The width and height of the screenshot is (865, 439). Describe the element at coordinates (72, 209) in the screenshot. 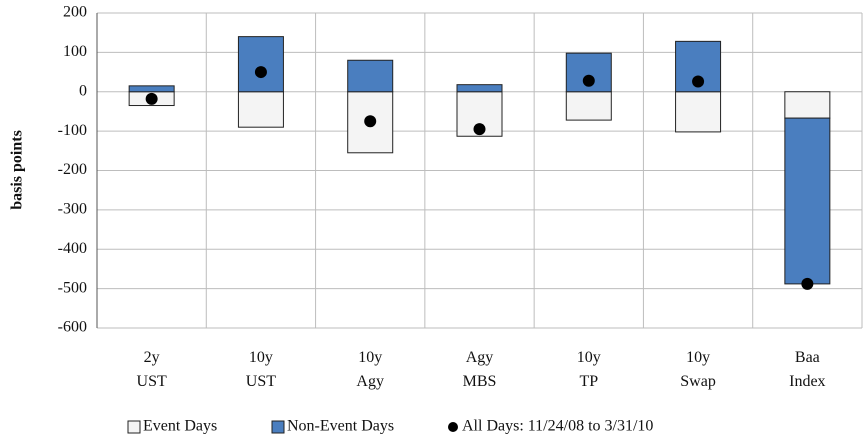

I see `y-tick-label: -300` at that location.